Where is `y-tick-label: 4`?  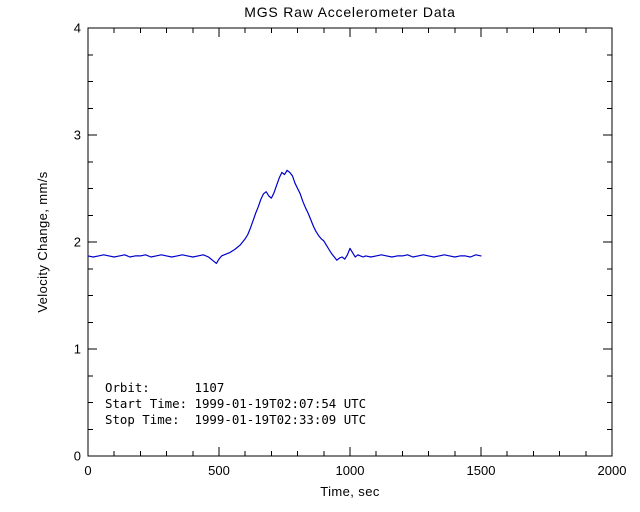
y-tick-label: 4 is located at coordinates (77, 28).